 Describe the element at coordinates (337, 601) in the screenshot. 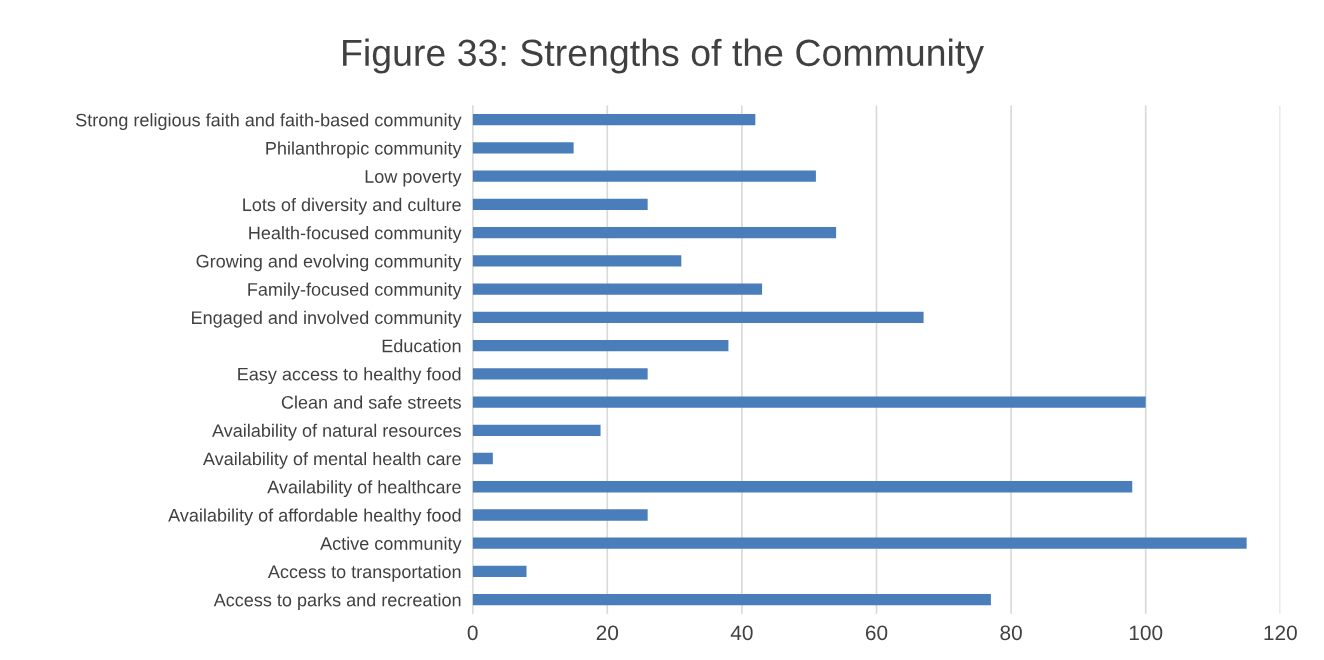

I see `y-tick-label: Access to parks and recreation` at that location.